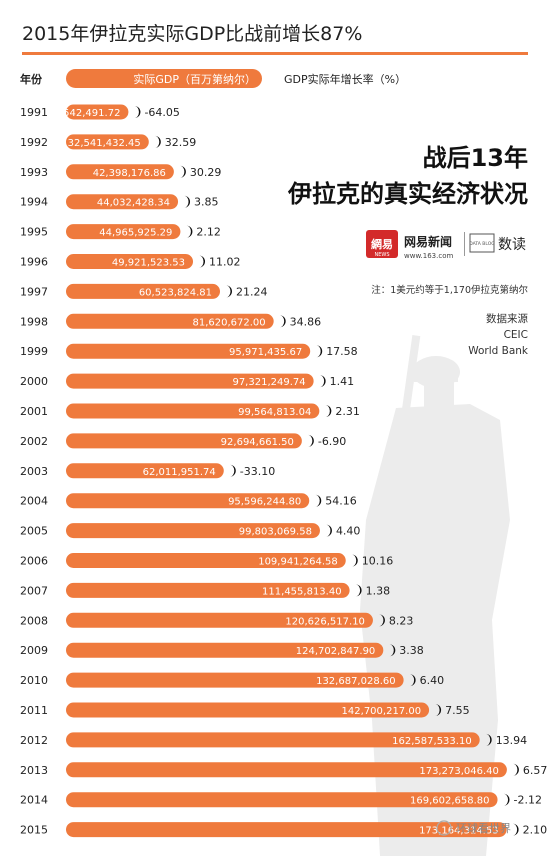  Describe the element at coordinates (378, 561) in the screenshot. I see `growth-rate-label: 10.16` at that location.